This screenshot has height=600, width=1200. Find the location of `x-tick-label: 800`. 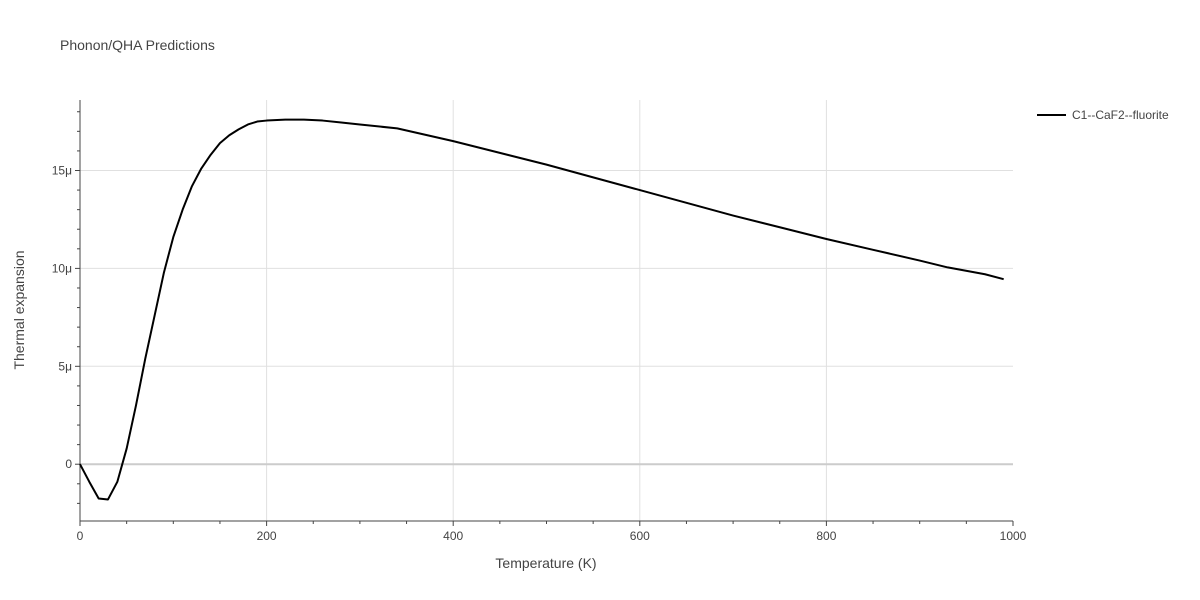

x-tick-label: 800 is located at coordinates (826, 536).